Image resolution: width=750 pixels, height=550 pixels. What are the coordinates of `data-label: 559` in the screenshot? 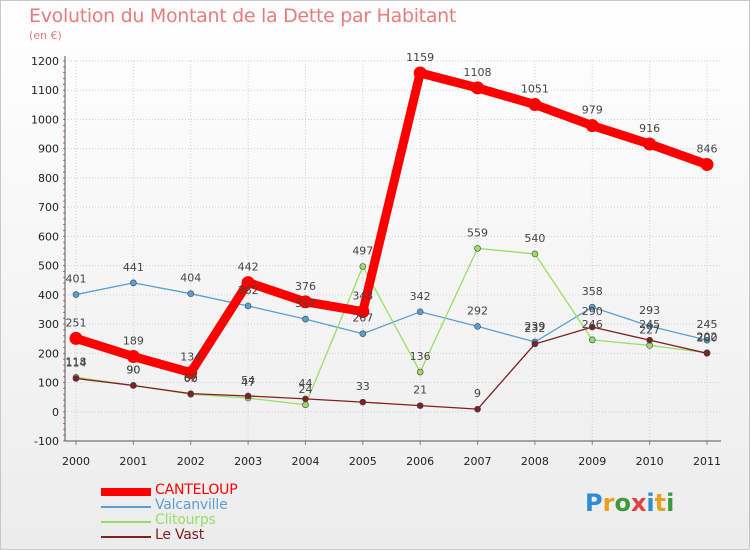 It's located at (477, 232).